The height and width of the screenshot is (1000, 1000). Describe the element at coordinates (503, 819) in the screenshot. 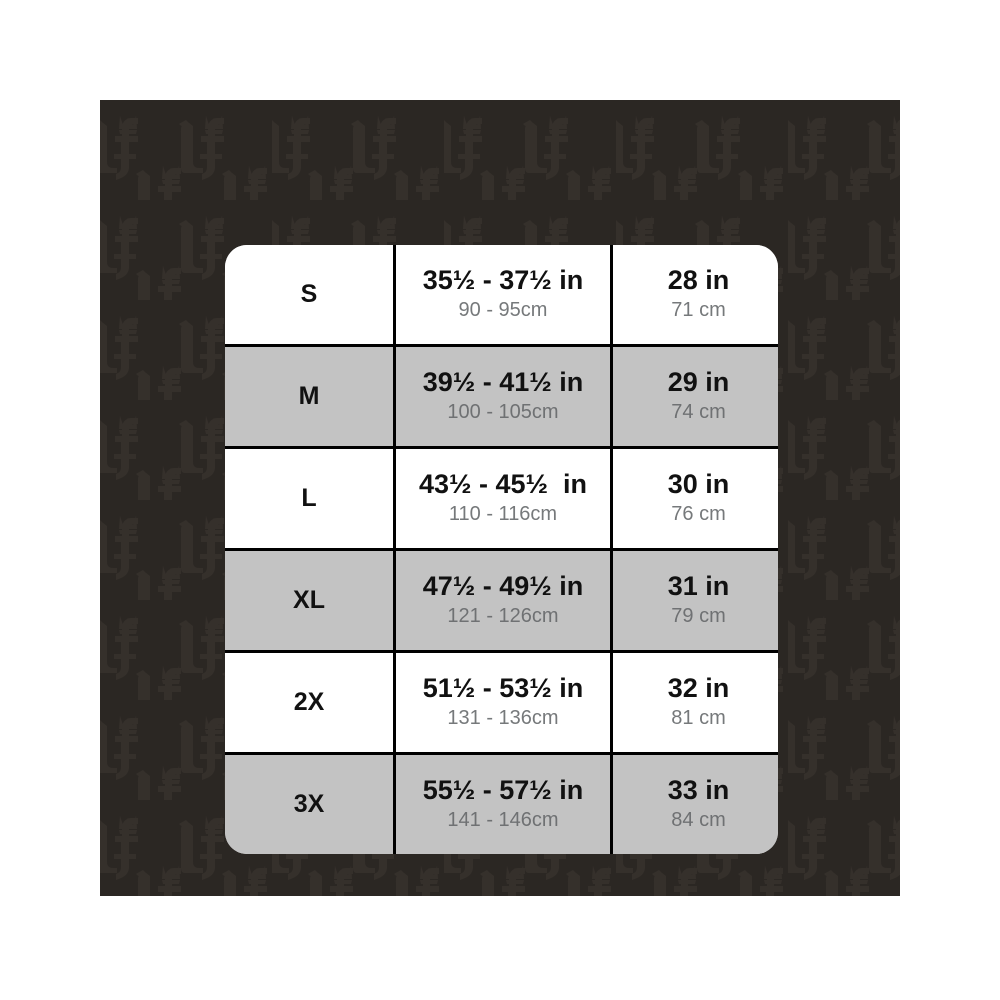

I see `chest-centimeters: 141 - 146cm` at that location.